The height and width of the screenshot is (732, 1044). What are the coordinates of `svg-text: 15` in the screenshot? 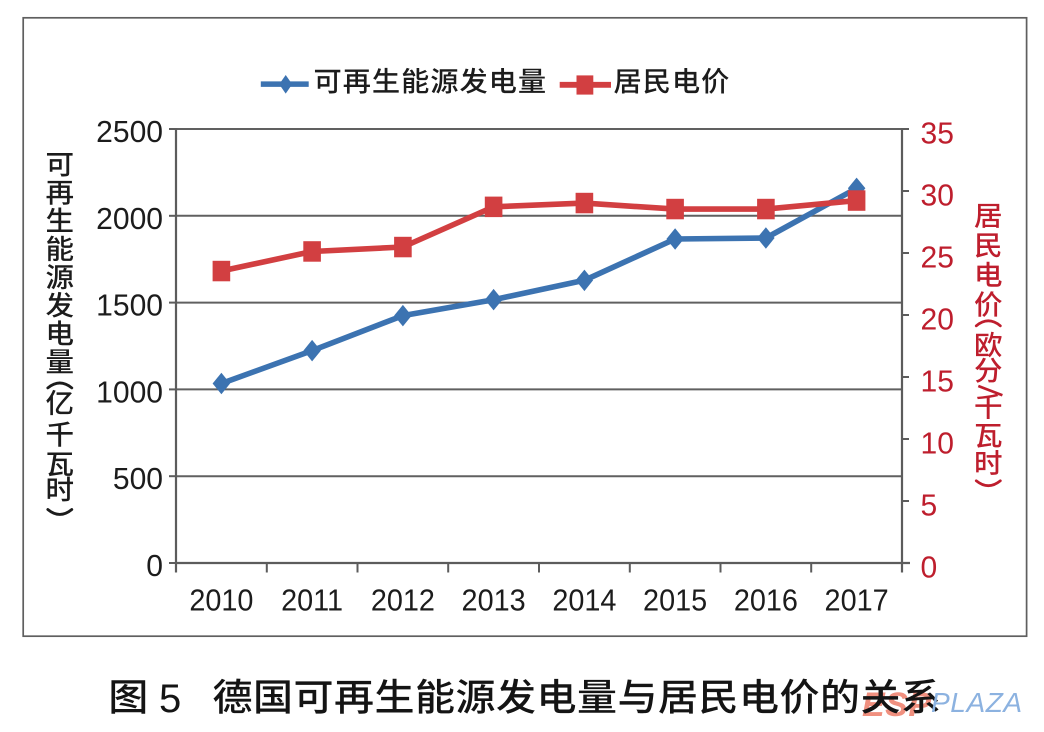 It's located at (937, 381).